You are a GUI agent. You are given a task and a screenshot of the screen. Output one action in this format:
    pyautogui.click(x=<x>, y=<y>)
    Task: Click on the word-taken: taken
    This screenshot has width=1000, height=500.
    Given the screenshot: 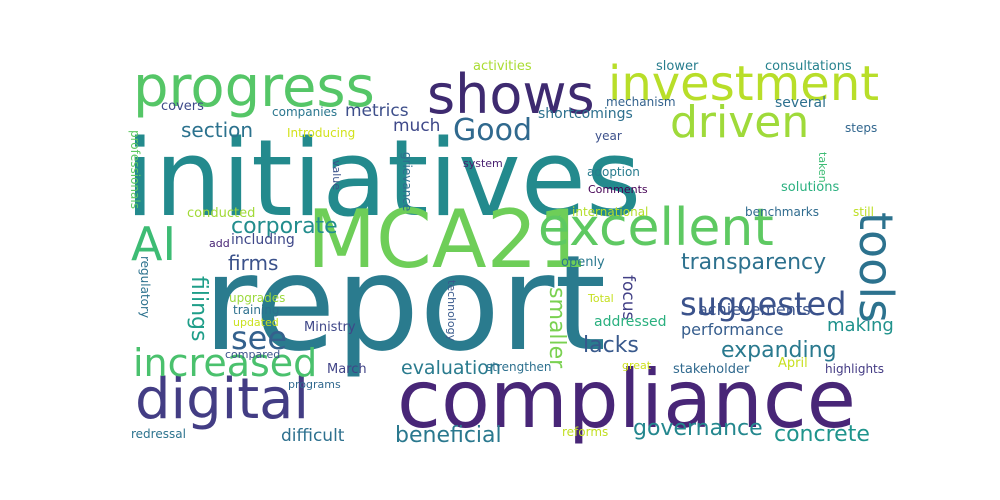 What is the action you would take?
    pyautogui.click(x=822, y=167)
    